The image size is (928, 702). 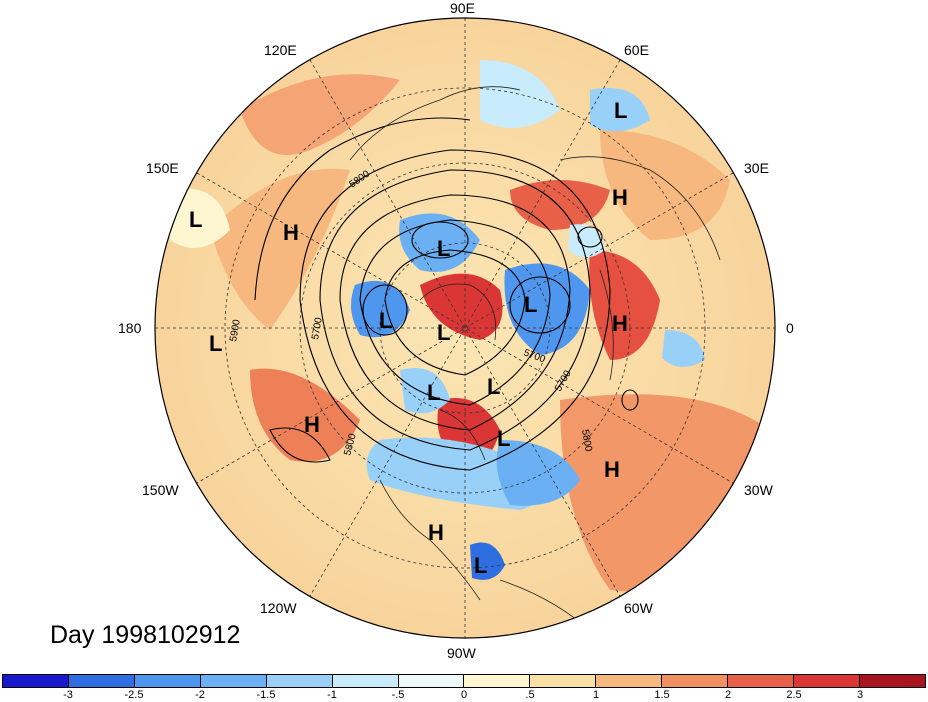 What do you see at coordinates (758, 490) in the screenshot?
I see `lon-label-30w: 30W` at bounding box center [758, 490].